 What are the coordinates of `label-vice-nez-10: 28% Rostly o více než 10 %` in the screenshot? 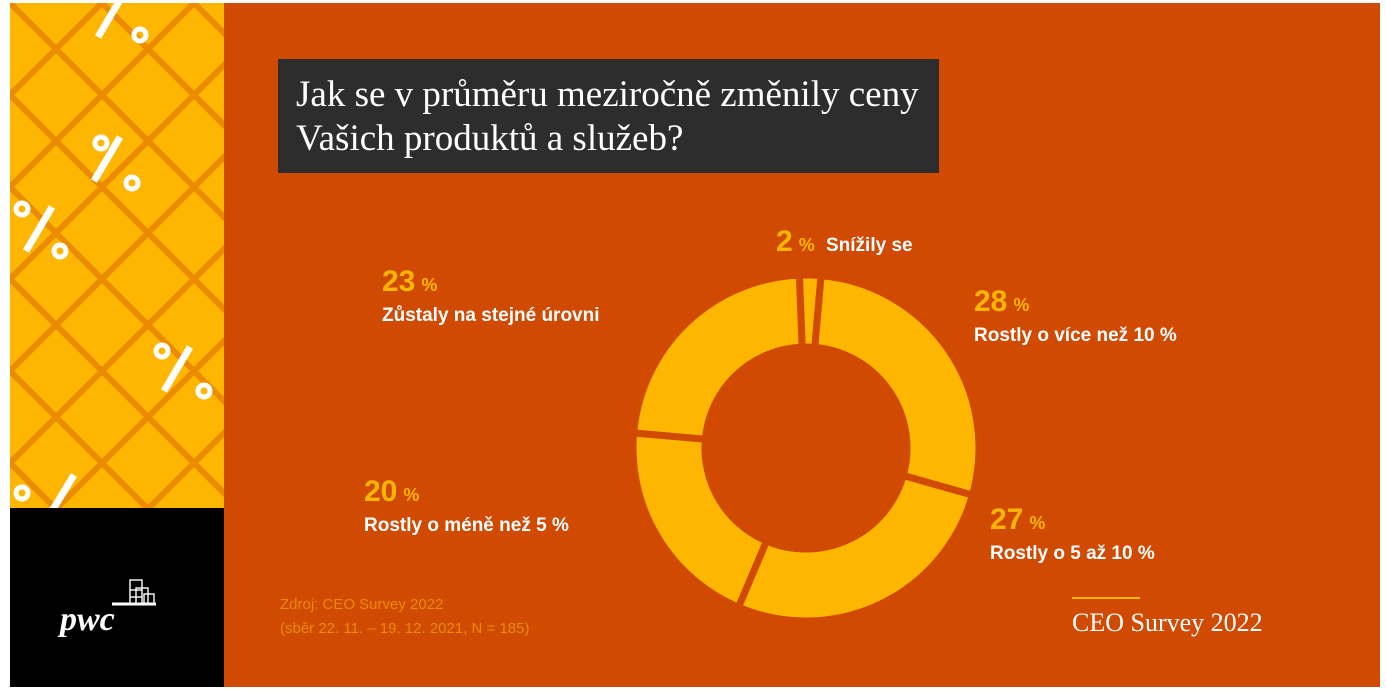 It's located at (1075, 316).